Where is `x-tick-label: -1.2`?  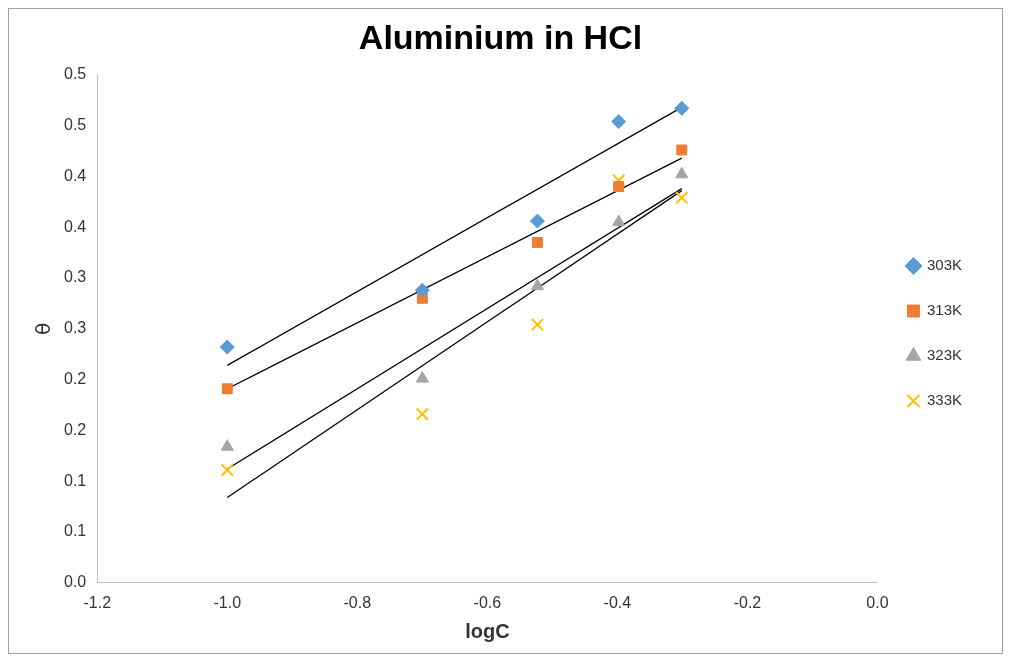 x-tick-label: -1.2 is located at coordinates (97, 602).